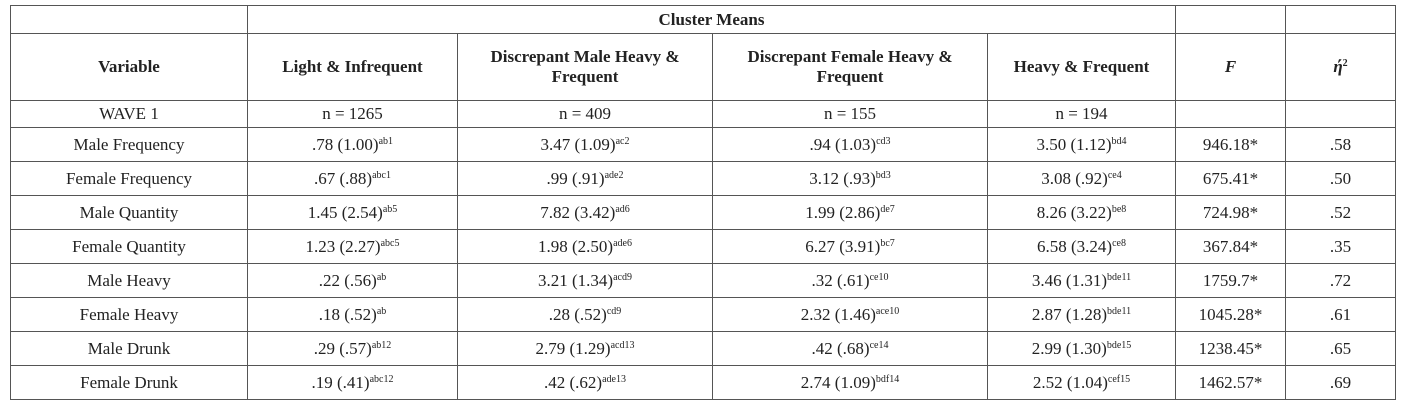 The width and height of the screenshot is (1412, 402). What do you see at coordinates (1338, 66) in the screenshot?
I see `column-header-text: ή` at bounding box center [1338, 66].